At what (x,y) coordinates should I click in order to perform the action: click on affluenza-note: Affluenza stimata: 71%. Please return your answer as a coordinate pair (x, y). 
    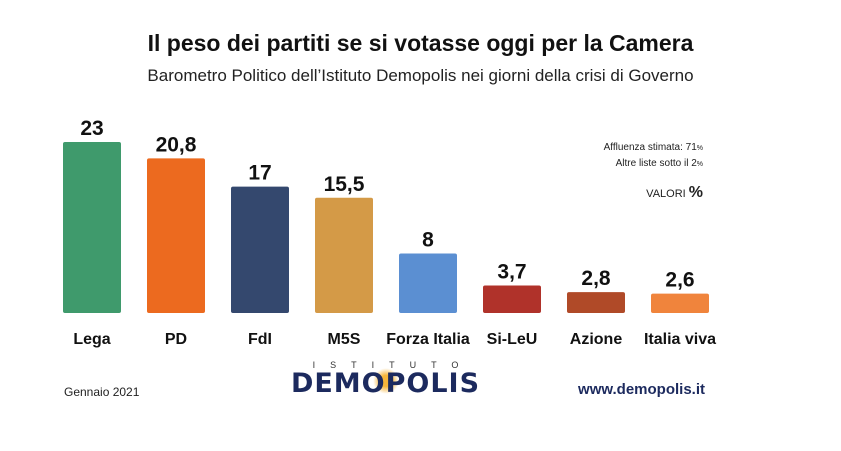
    Looking at the image, I should click on (653, 148).